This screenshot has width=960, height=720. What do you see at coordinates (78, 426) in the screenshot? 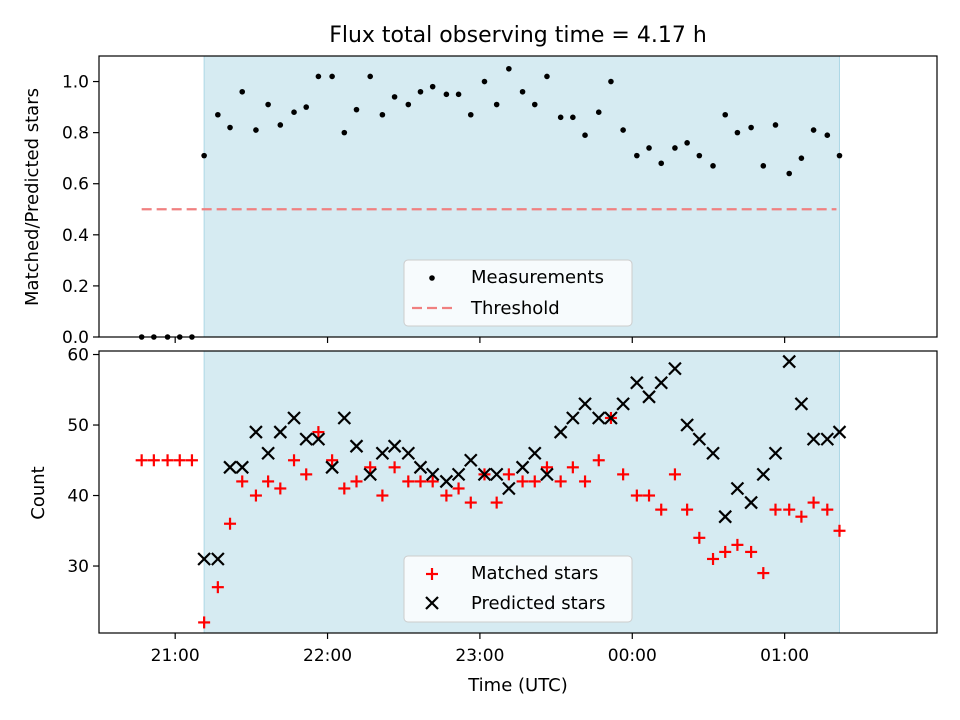
I see `bottom-y-tick-label: 50` at bounding box center [78, 426].